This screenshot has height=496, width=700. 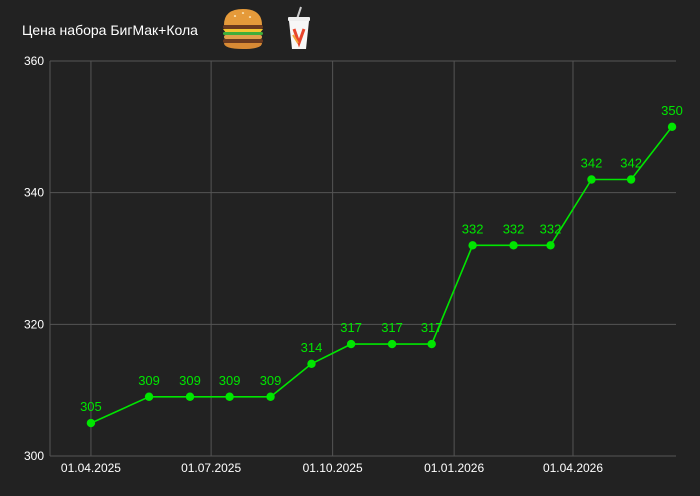 What do you see at coordinates (573, 468) in the screenshot?
I see `x-tick-label: 01.04.2026` at bounding box center [573, 468].